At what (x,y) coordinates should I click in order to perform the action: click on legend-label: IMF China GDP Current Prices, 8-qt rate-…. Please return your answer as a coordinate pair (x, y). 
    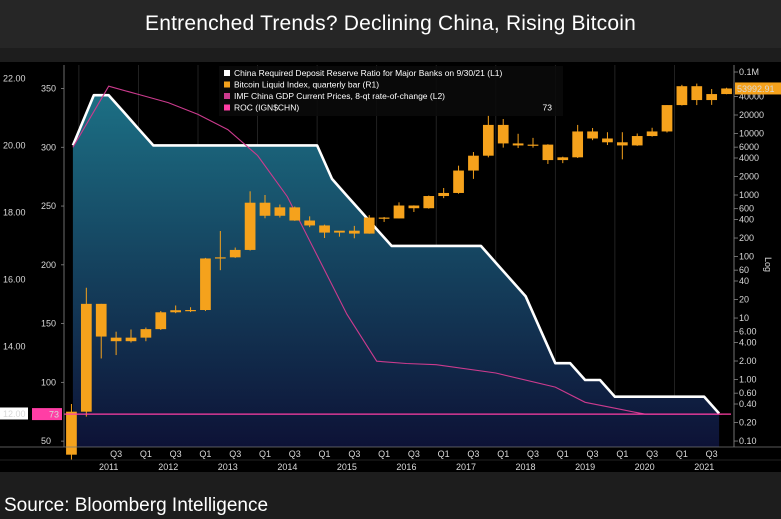
    Looking at the image, I should click on (339, 96).